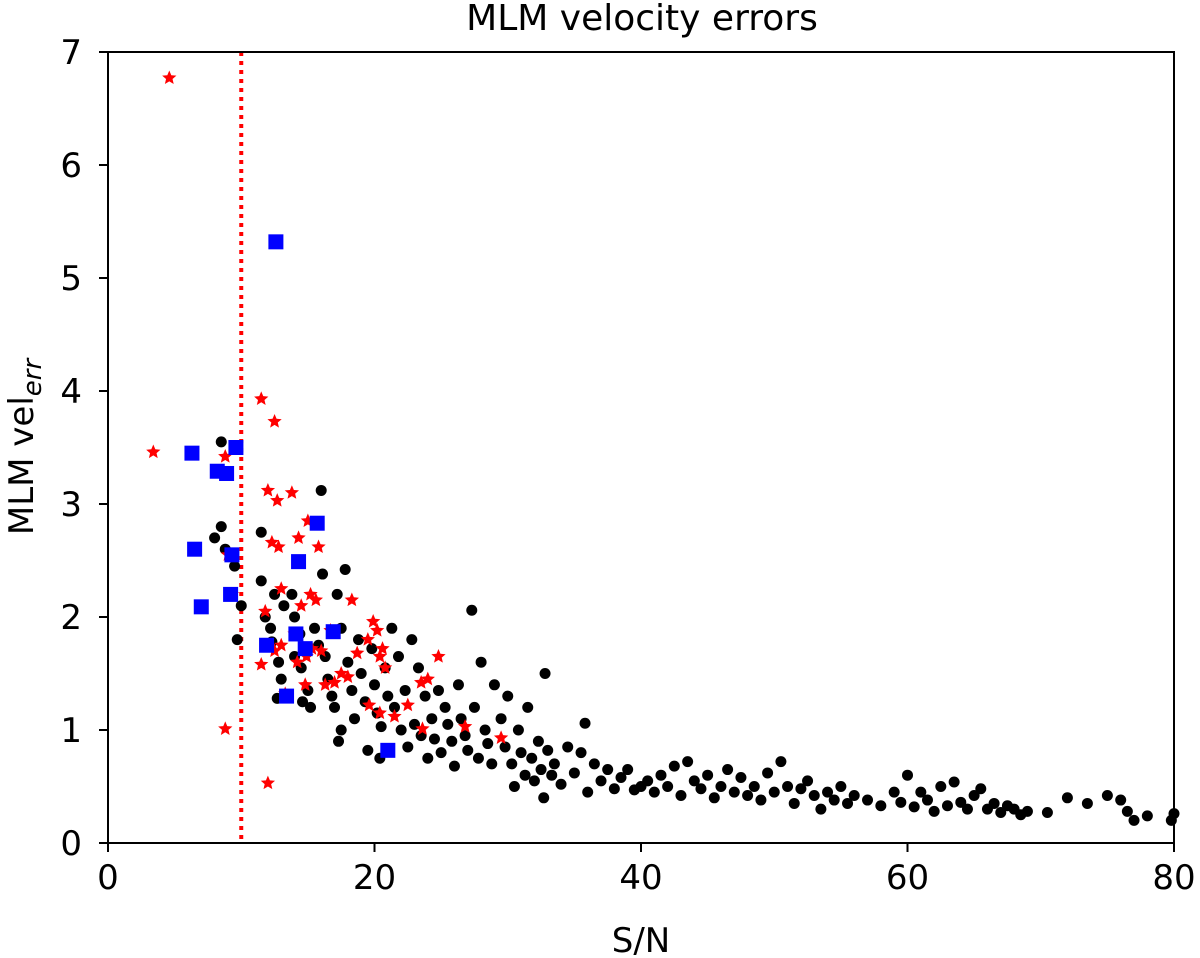 The image size is (1200, 958). I want to click on series-blue-squares, so click(290, 496).